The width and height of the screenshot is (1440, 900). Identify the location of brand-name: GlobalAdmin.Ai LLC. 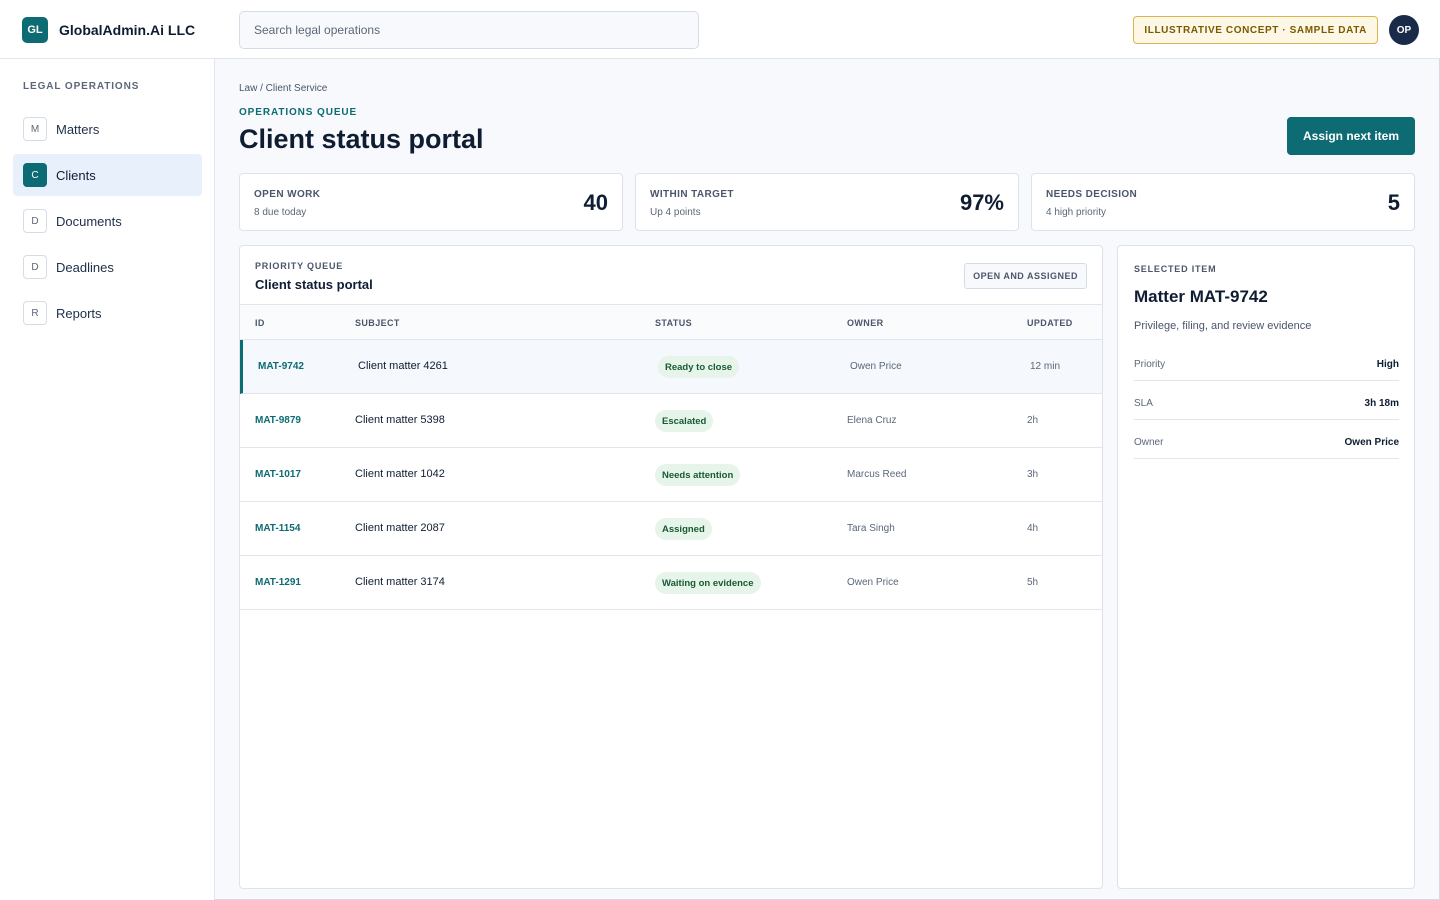
(127, 30).